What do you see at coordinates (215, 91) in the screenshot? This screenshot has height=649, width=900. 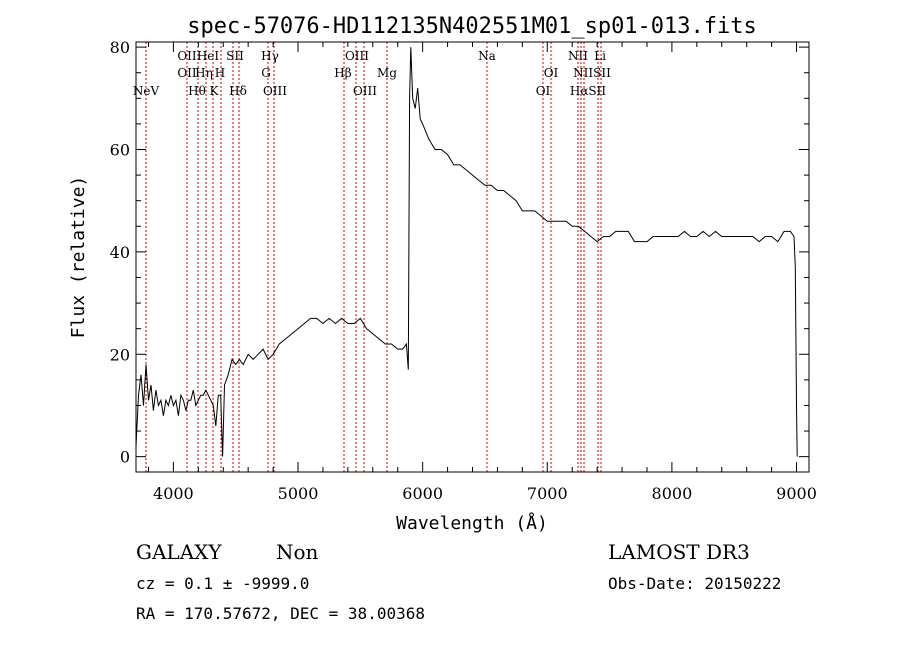 I see `spectral-line-label: K` at bounding box center [215, 91].